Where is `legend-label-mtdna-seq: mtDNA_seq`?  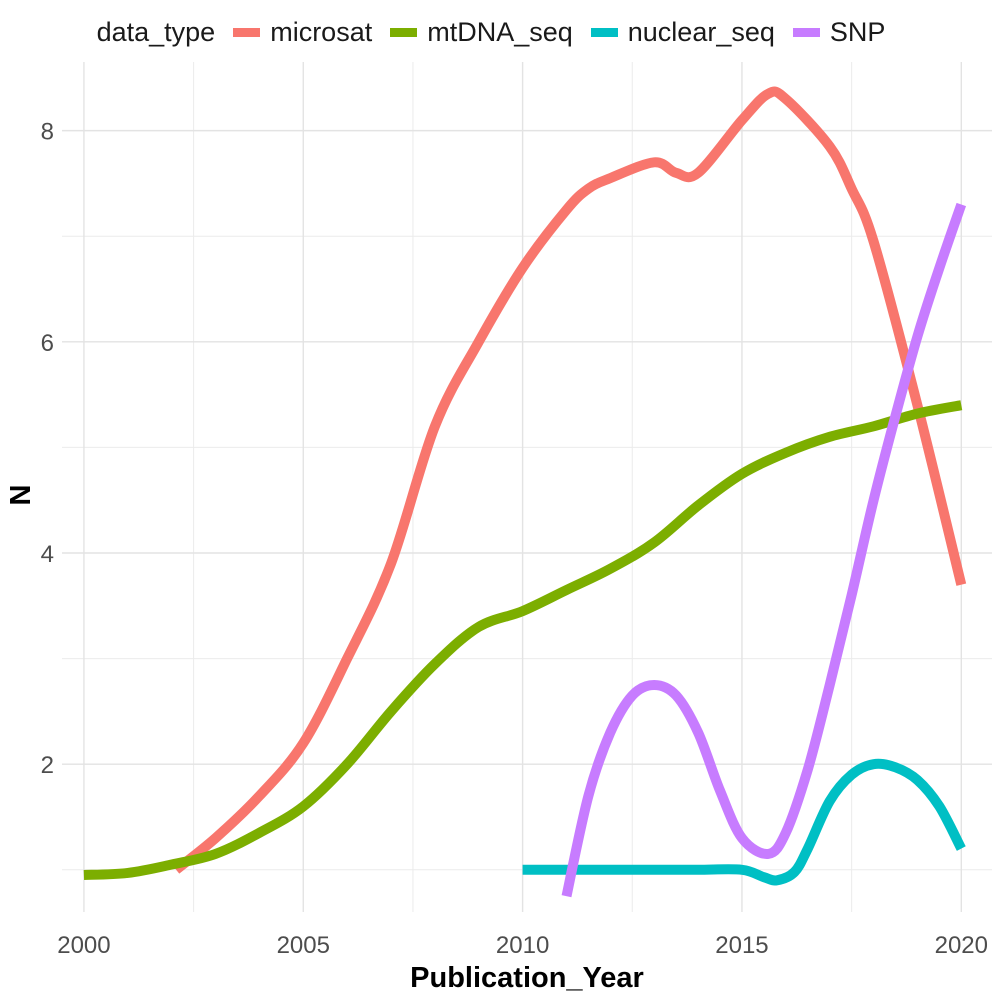
legend-label-mtdna-seq: mtDNA_seq is located at coordinates (500, 31).